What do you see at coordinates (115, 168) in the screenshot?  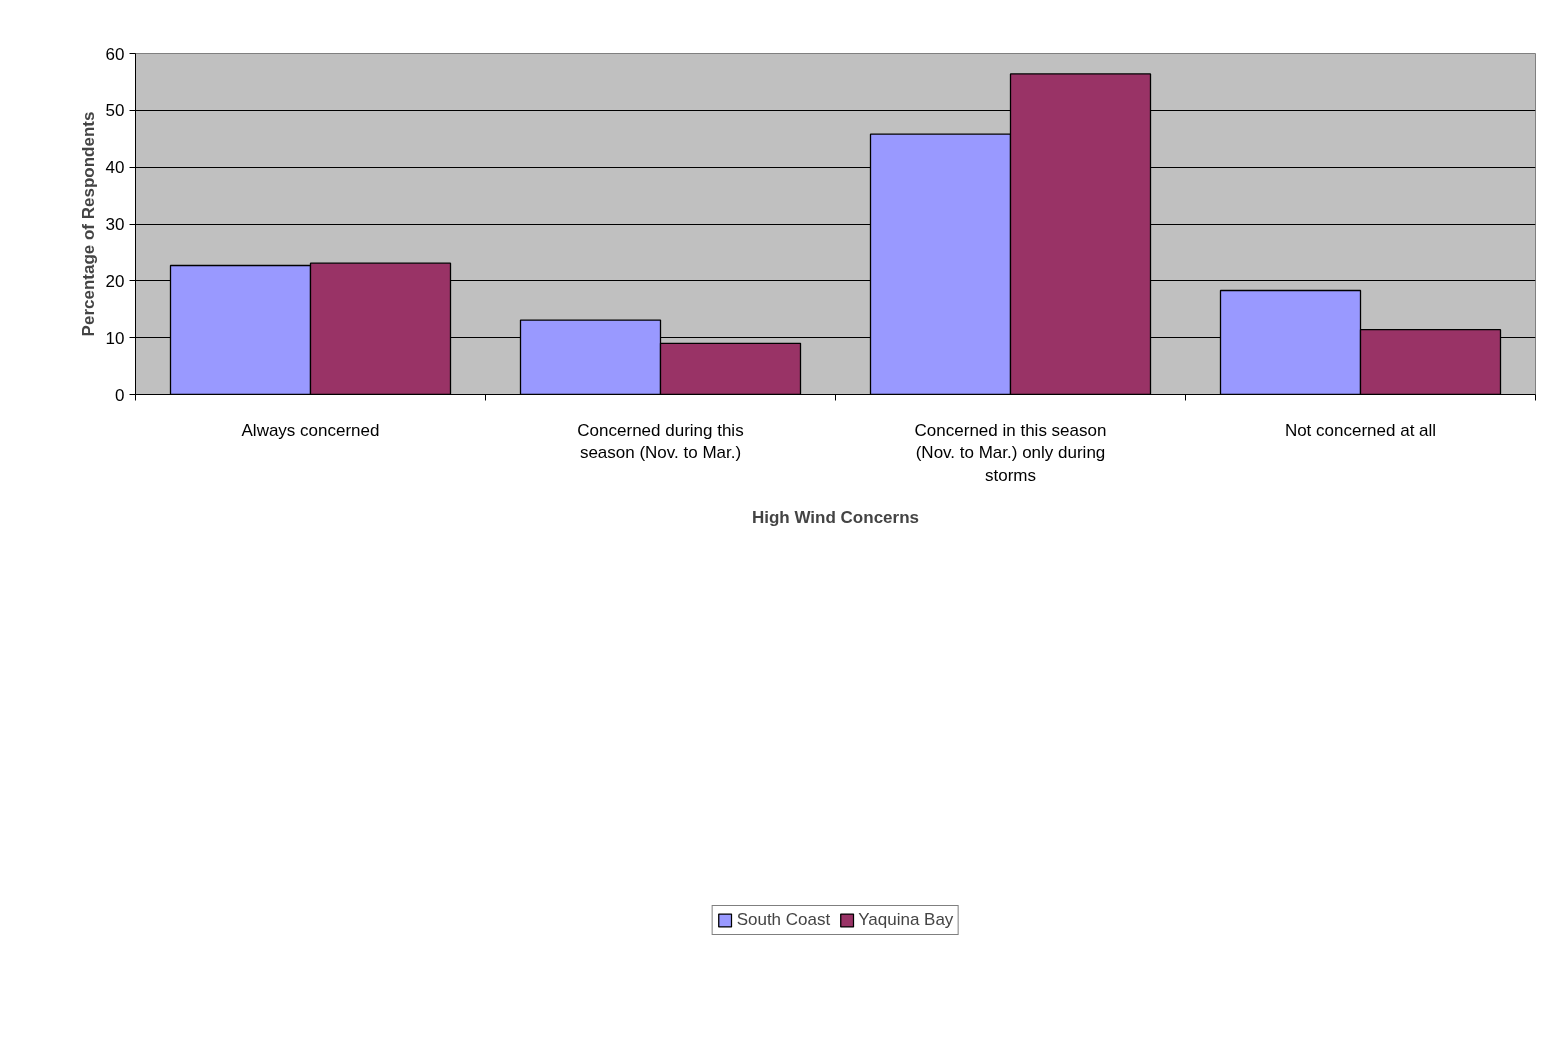 I see `y-tick-label: 40` at bounding box center [115, 168].